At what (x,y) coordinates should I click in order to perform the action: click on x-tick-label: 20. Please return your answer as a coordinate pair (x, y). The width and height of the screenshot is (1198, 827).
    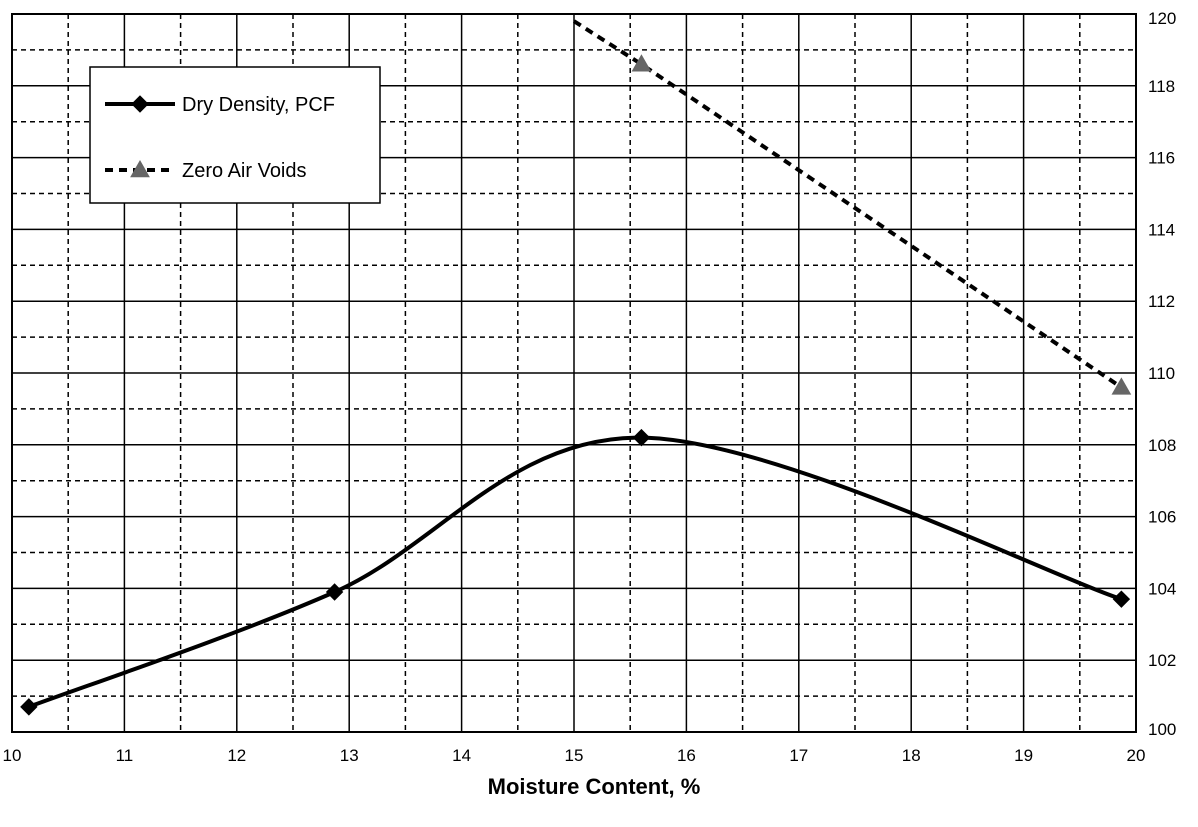
    Looking at the image, I should click on (1136, 755).